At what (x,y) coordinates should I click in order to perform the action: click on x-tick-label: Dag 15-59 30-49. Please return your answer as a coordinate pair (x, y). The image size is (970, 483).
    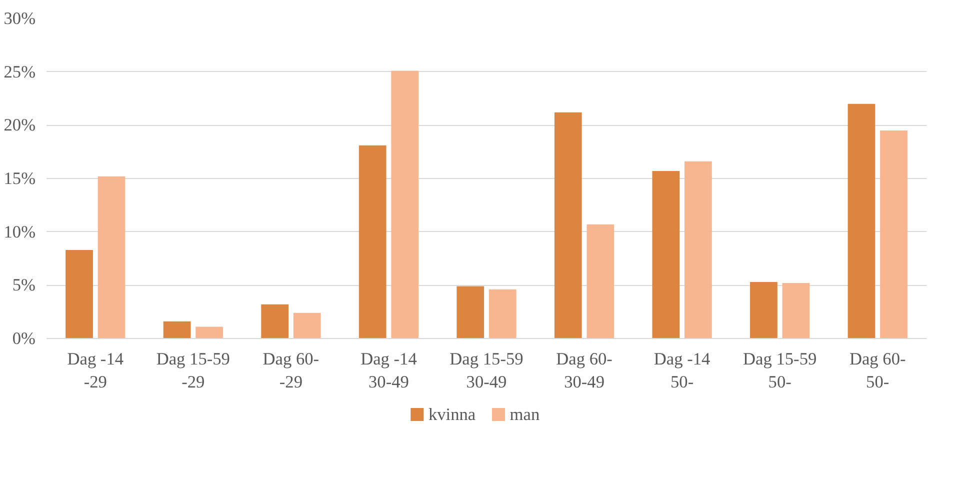
    Looking at the image, I should click on (487, 371).